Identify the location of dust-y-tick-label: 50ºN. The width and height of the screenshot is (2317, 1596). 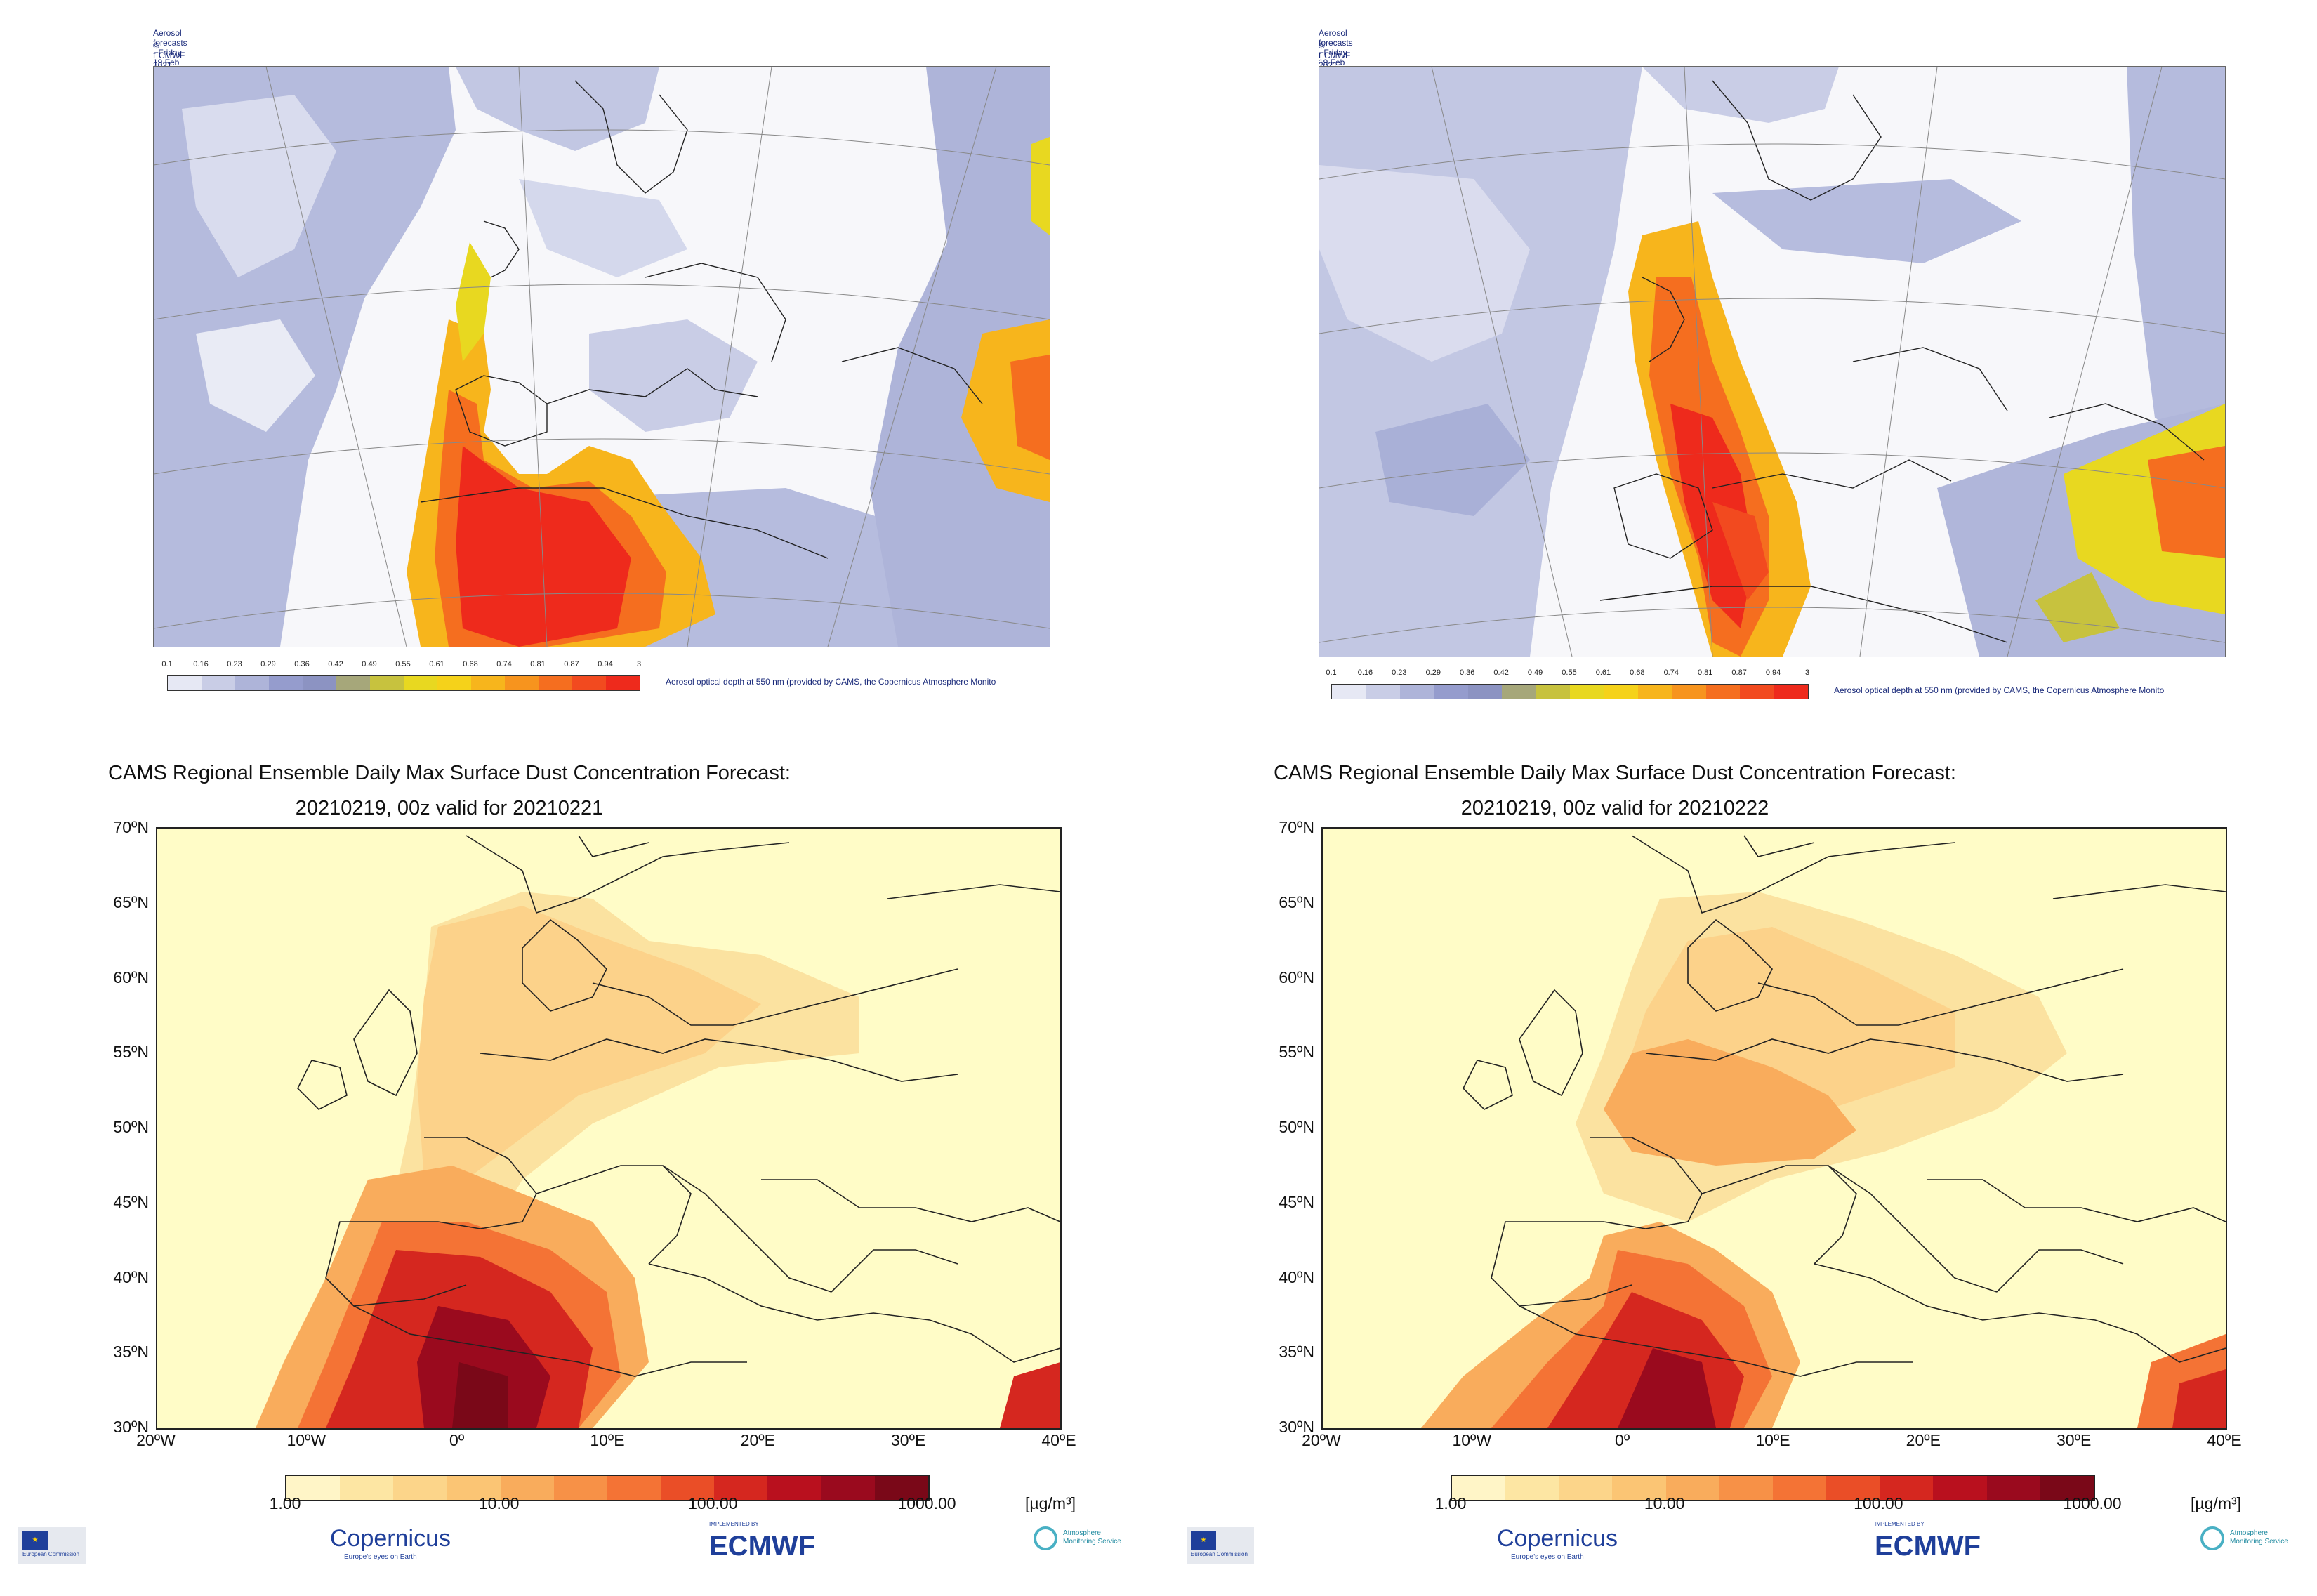
(131, 1127).